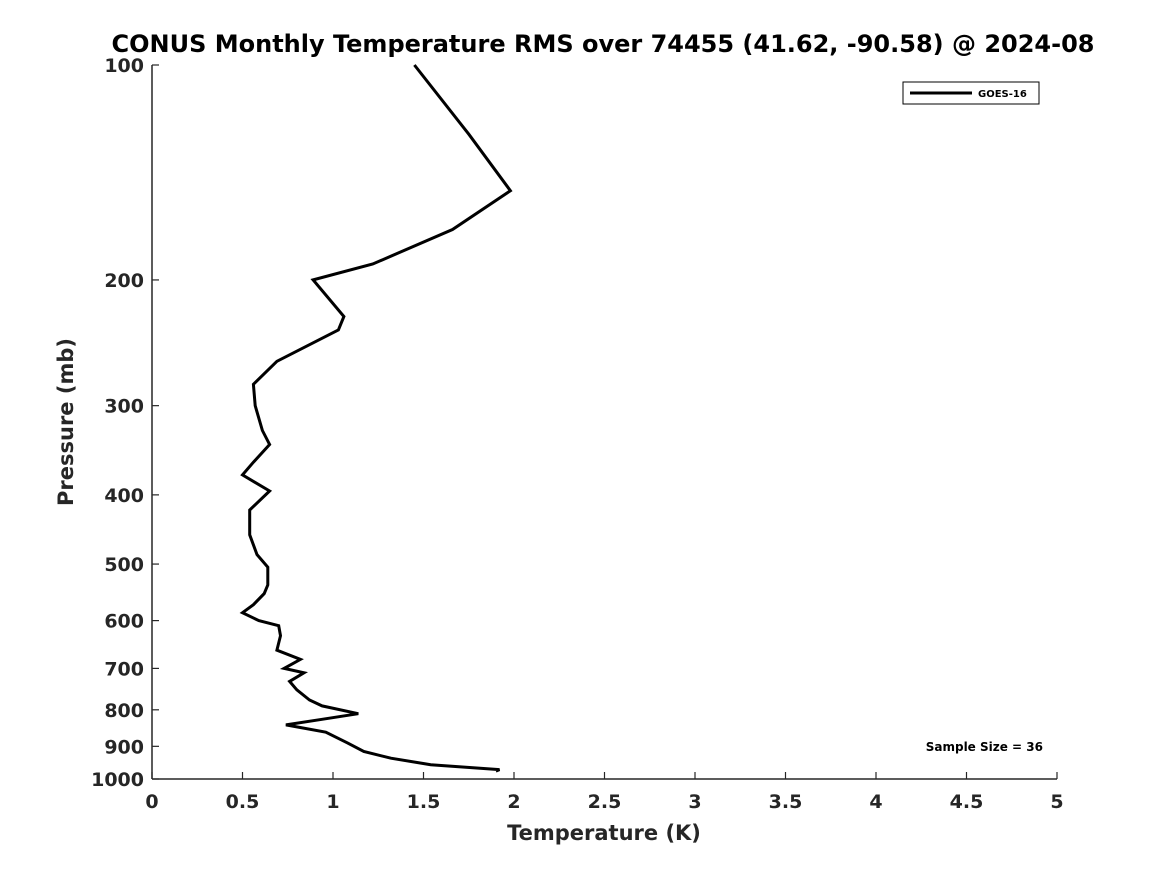 The height and width of the screenshot is (875, 1167). I want to click on y-tick-label: 200, so click(124, 281).